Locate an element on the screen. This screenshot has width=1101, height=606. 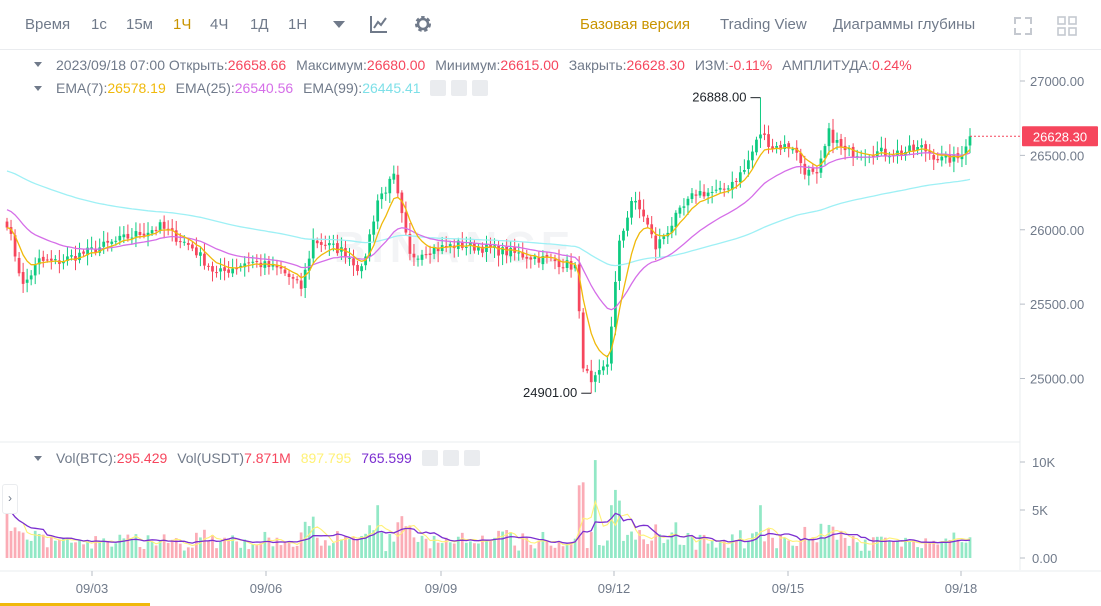
interval-1d: 1Д is located at coordinates (259, 24).